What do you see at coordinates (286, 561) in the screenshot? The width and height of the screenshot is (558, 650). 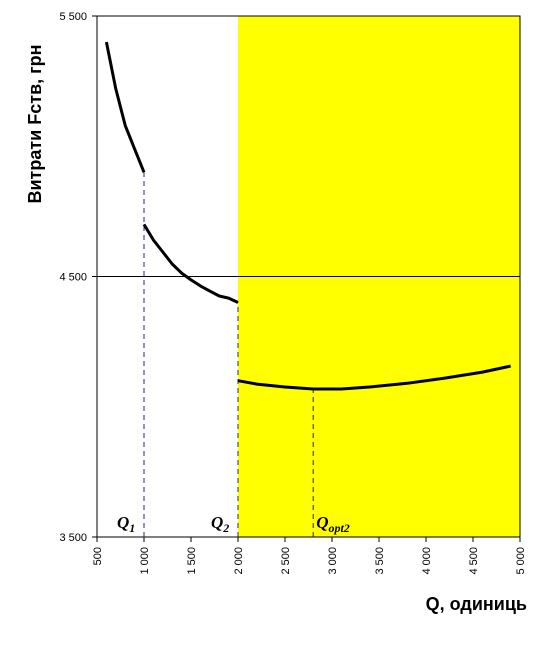 I see `x-tick-label: 2 500` at bounding box center [286, 561].